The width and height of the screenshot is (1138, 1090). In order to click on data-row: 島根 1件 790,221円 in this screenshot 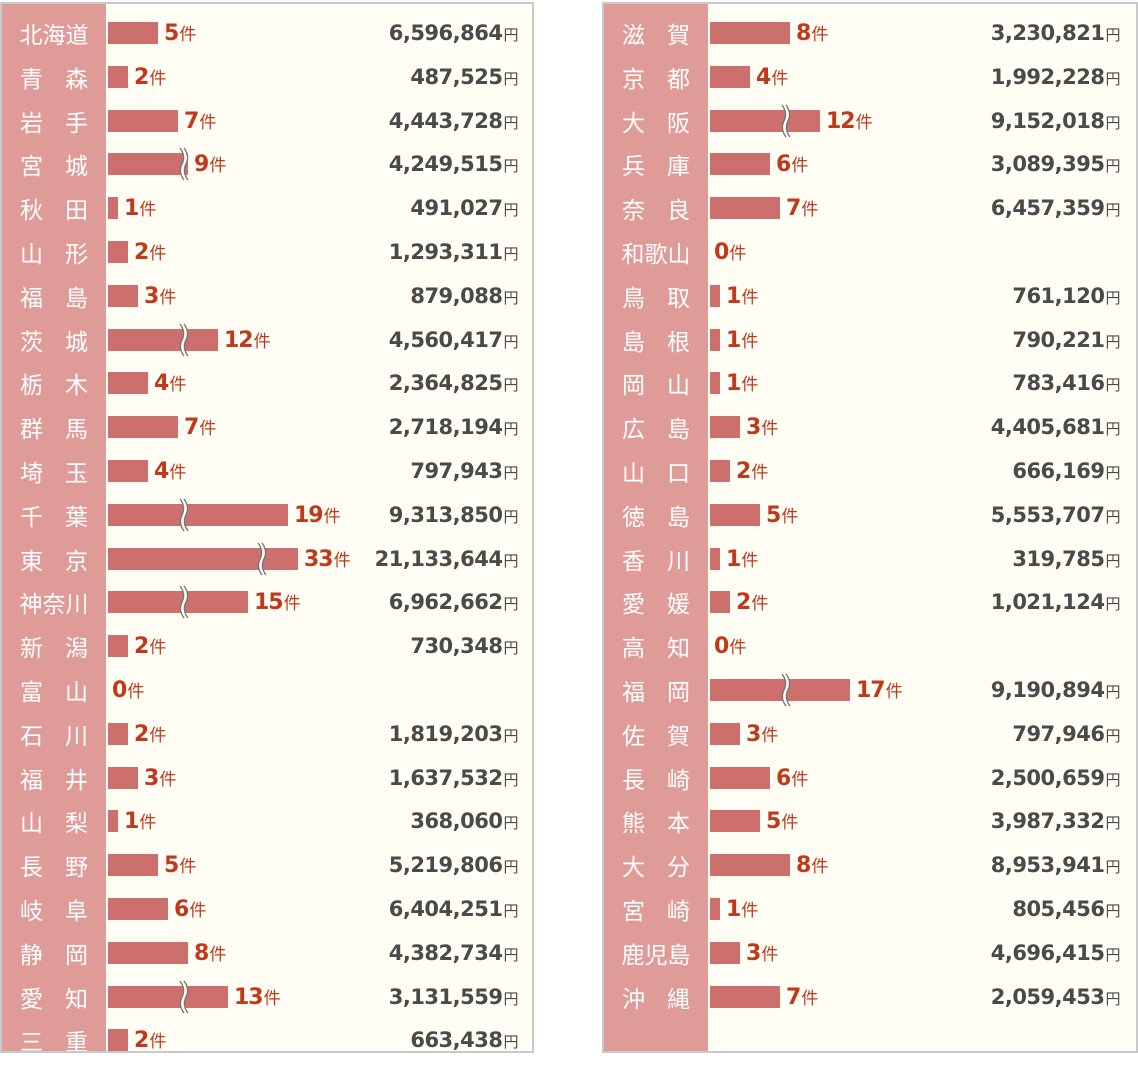, I will do `click(870, 340)`.